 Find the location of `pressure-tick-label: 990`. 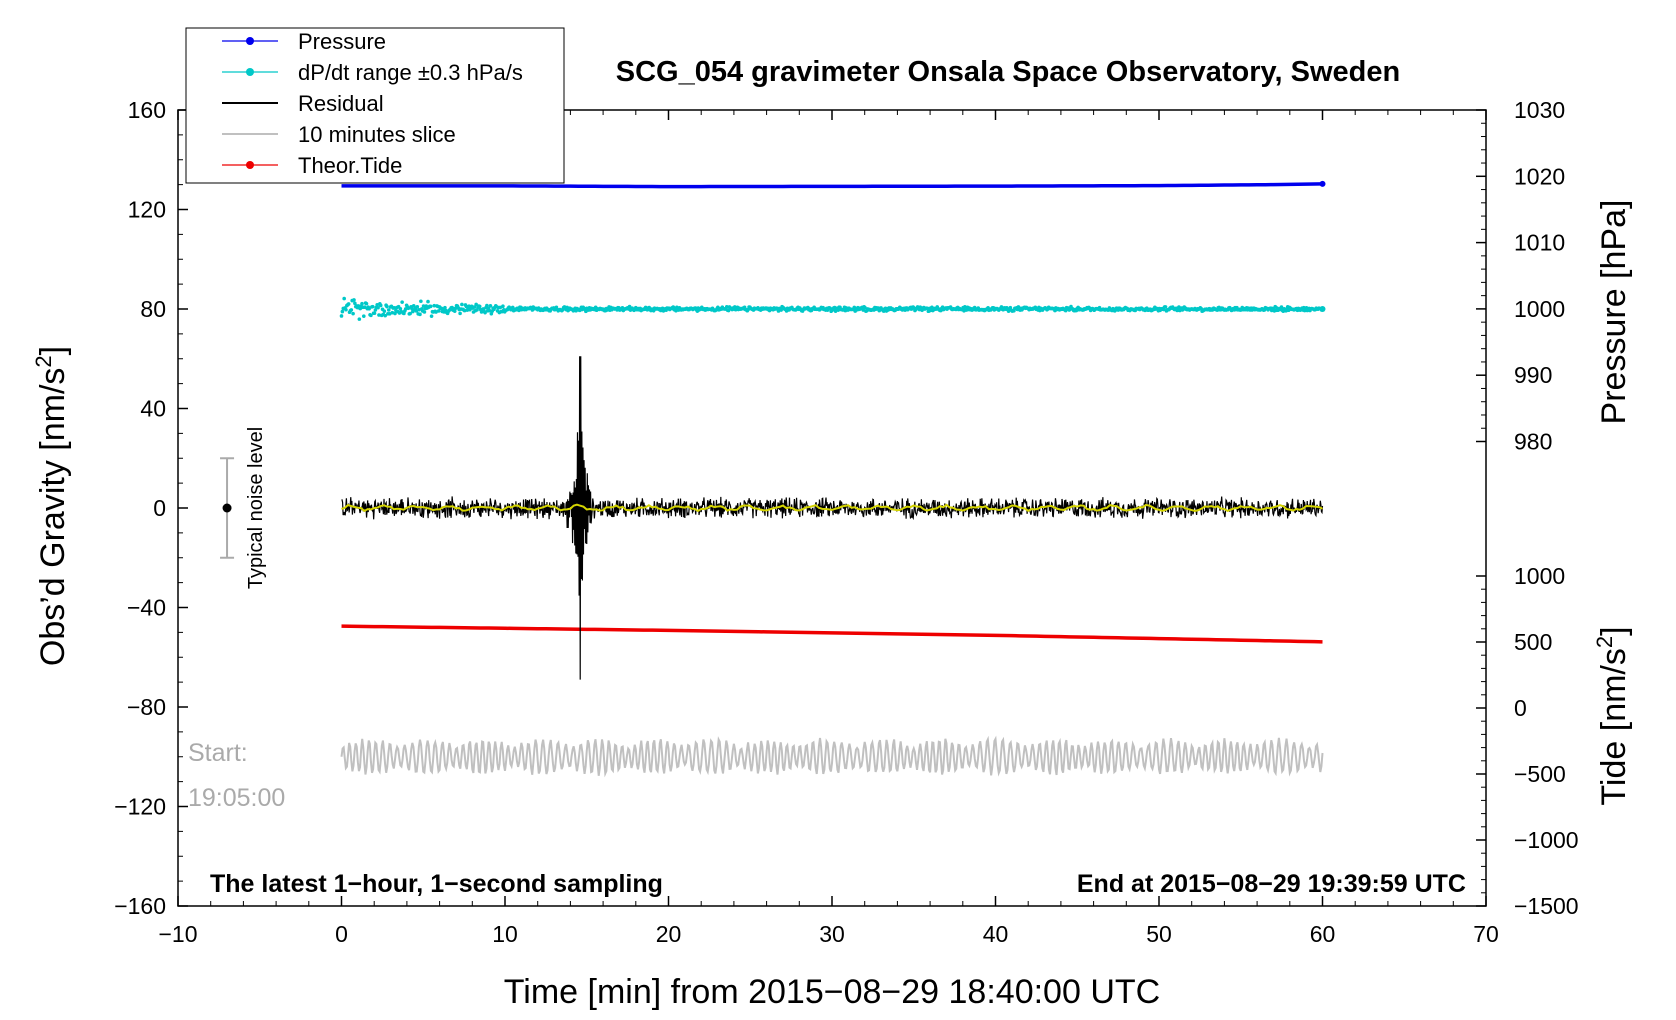

pressure-tick-label: 990 is located at coordinates (1533, 375).